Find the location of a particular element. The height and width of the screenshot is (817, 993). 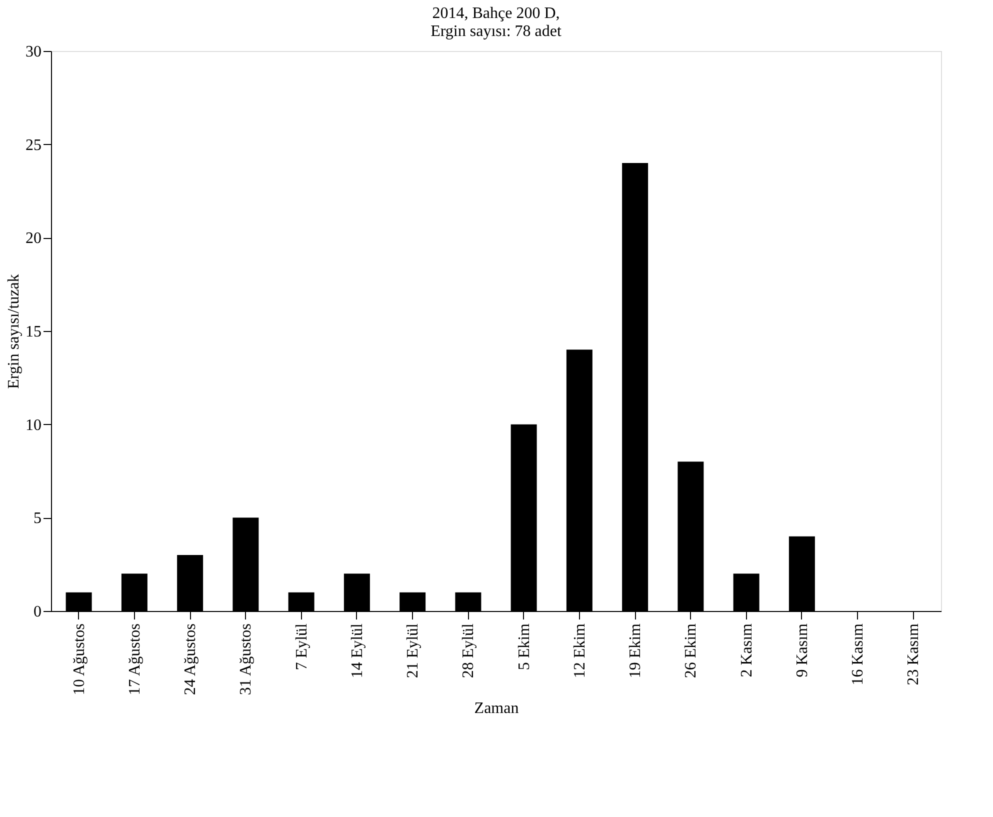

y-tick-label: 0 is located at coordinates (38, 612).